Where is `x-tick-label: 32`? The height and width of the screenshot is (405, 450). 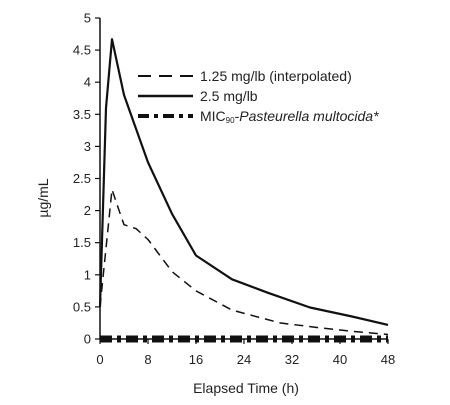 x-tick-label: 32 is located at coordinates (292, 359).